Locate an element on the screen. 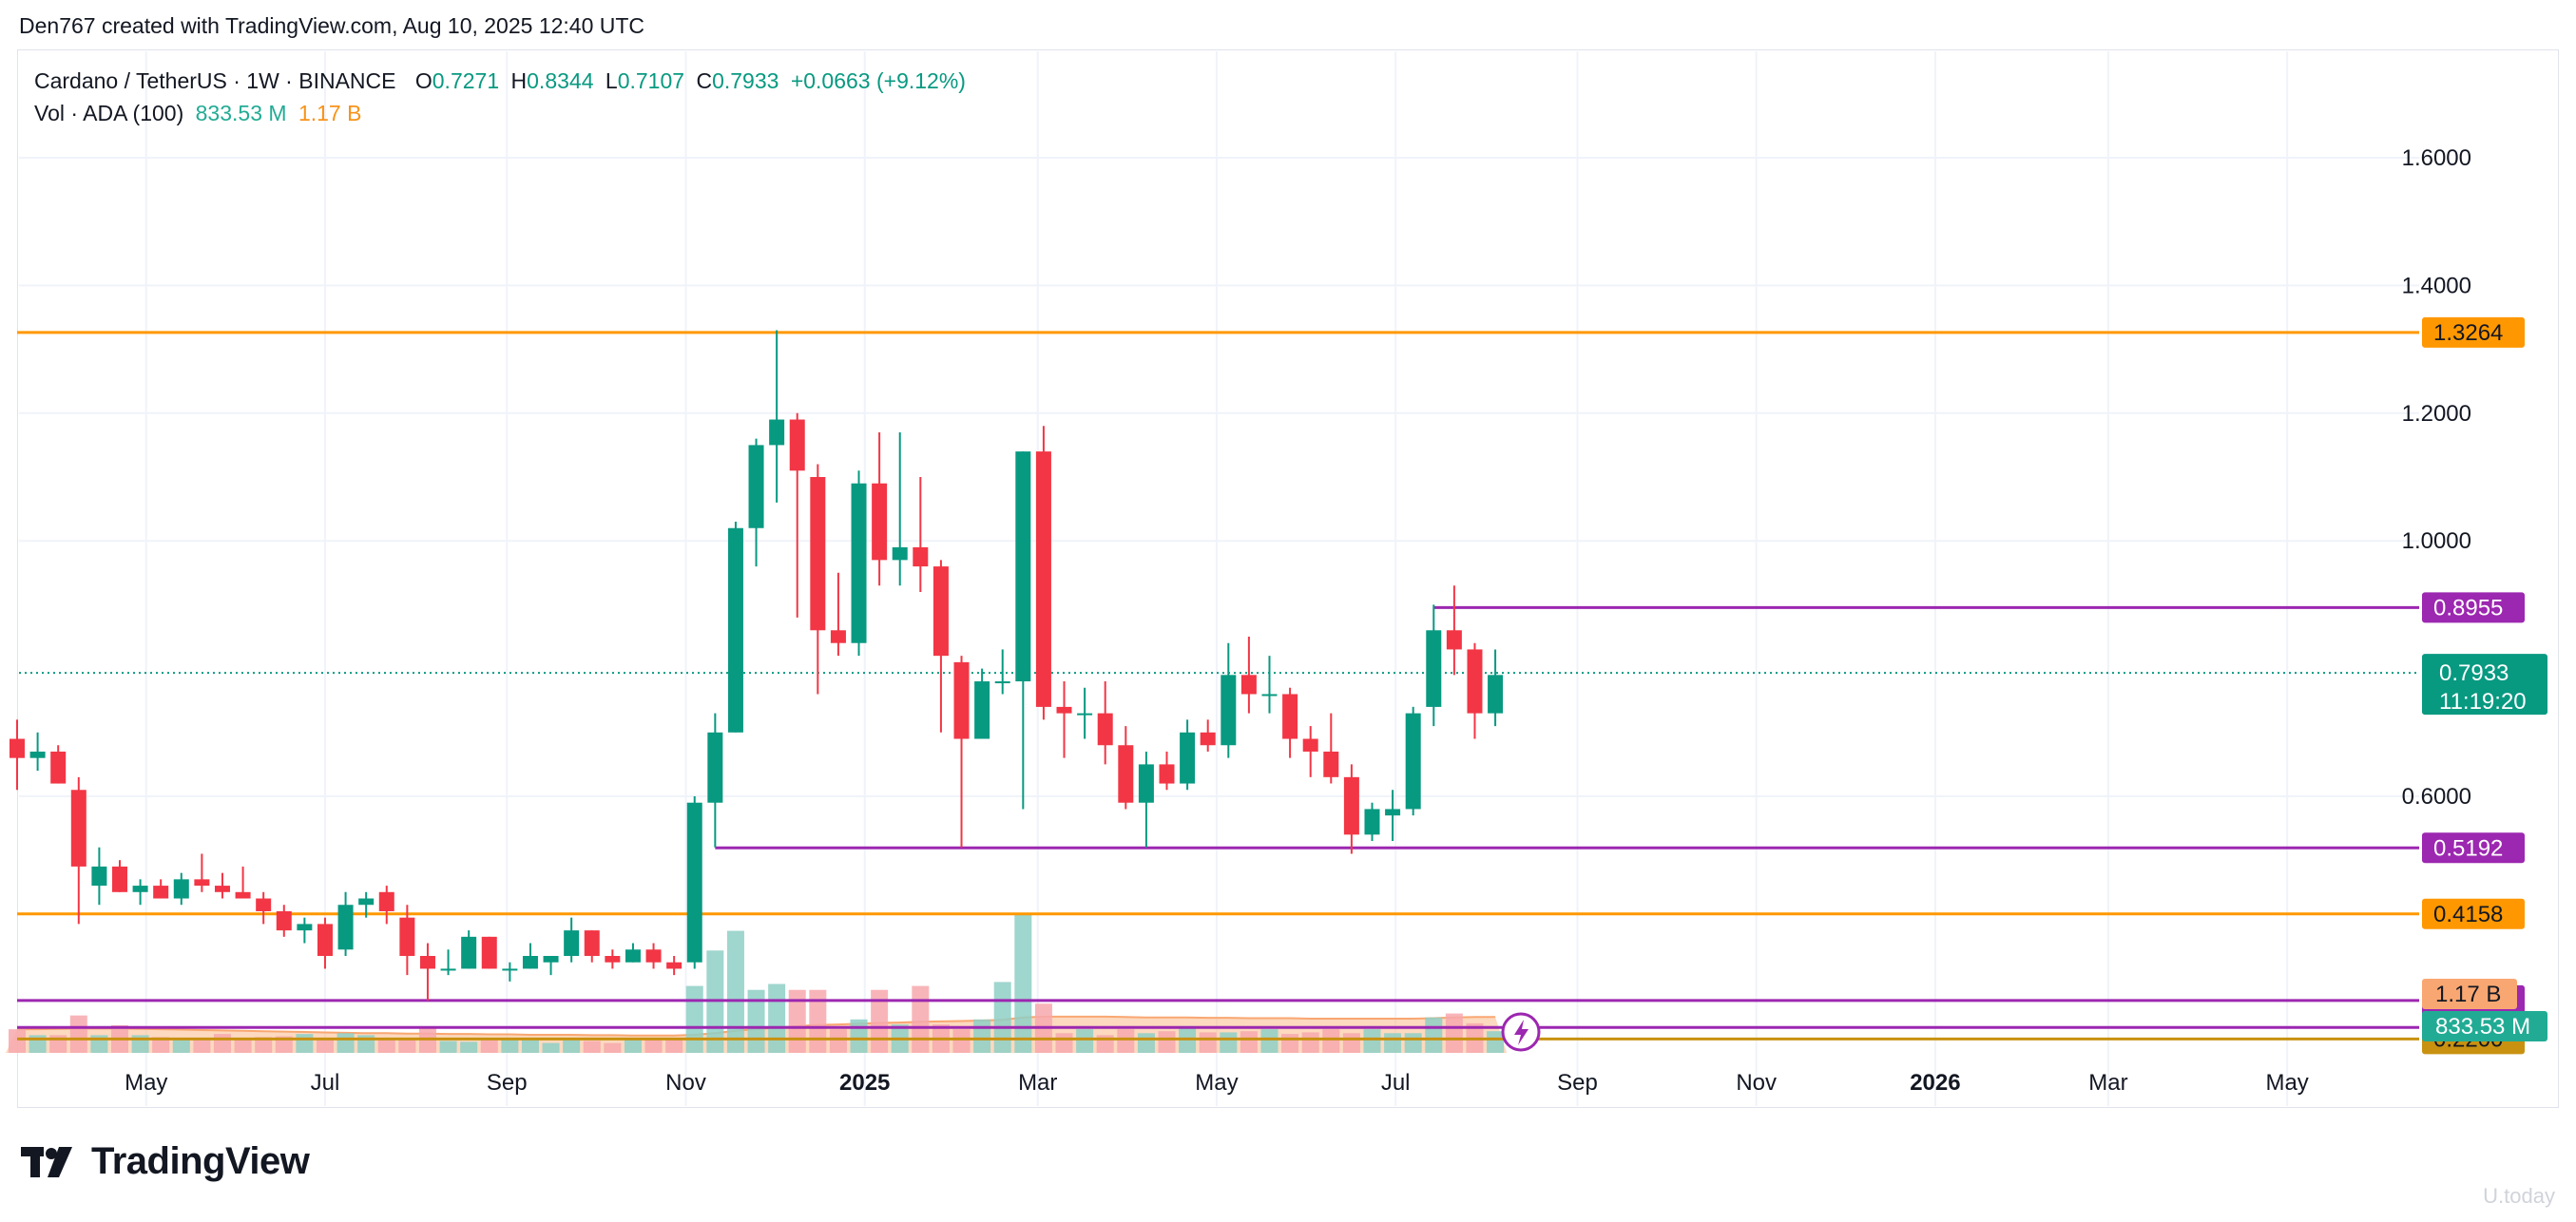 The height and width of the screenshot is (1222, 2576). price-label: 1.3264 is located at coordinates (2473, 332).